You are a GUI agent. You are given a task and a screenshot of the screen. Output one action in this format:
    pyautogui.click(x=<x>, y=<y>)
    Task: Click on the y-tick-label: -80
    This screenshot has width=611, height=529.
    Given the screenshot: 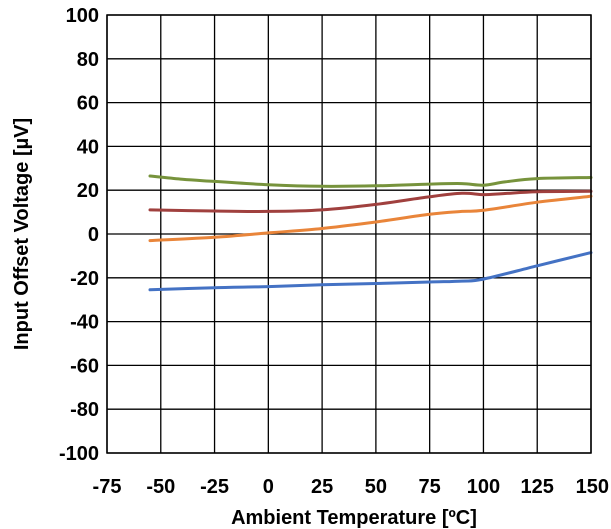 What is the action you would take?
    pyautogui.click(x=84, y=410)
    